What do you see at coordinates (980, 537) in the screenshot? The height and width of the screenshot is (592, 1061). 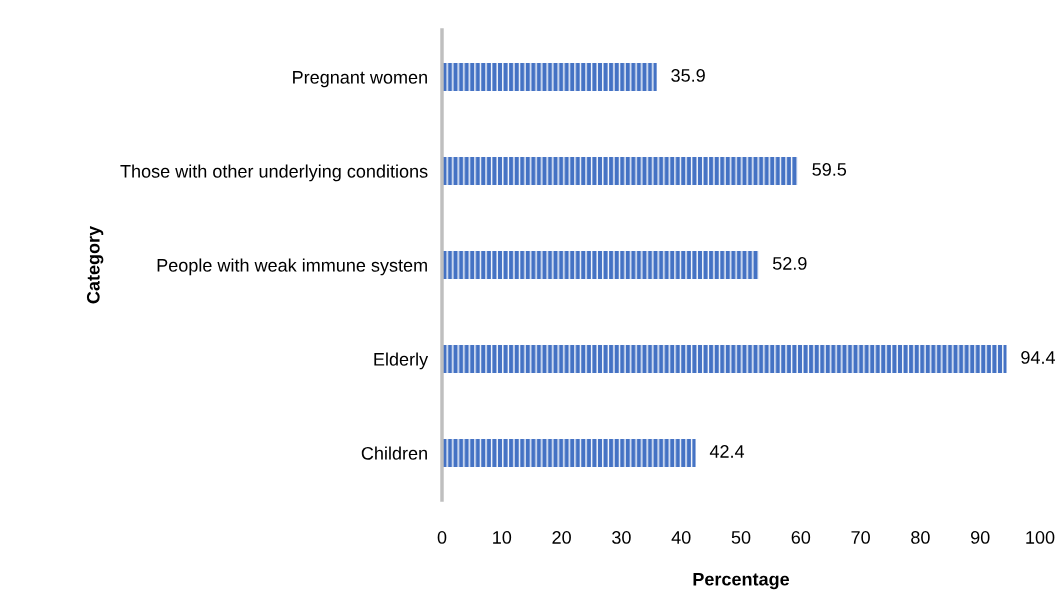 I see `x-tick-label: 90` at bounding box center [980, 537].